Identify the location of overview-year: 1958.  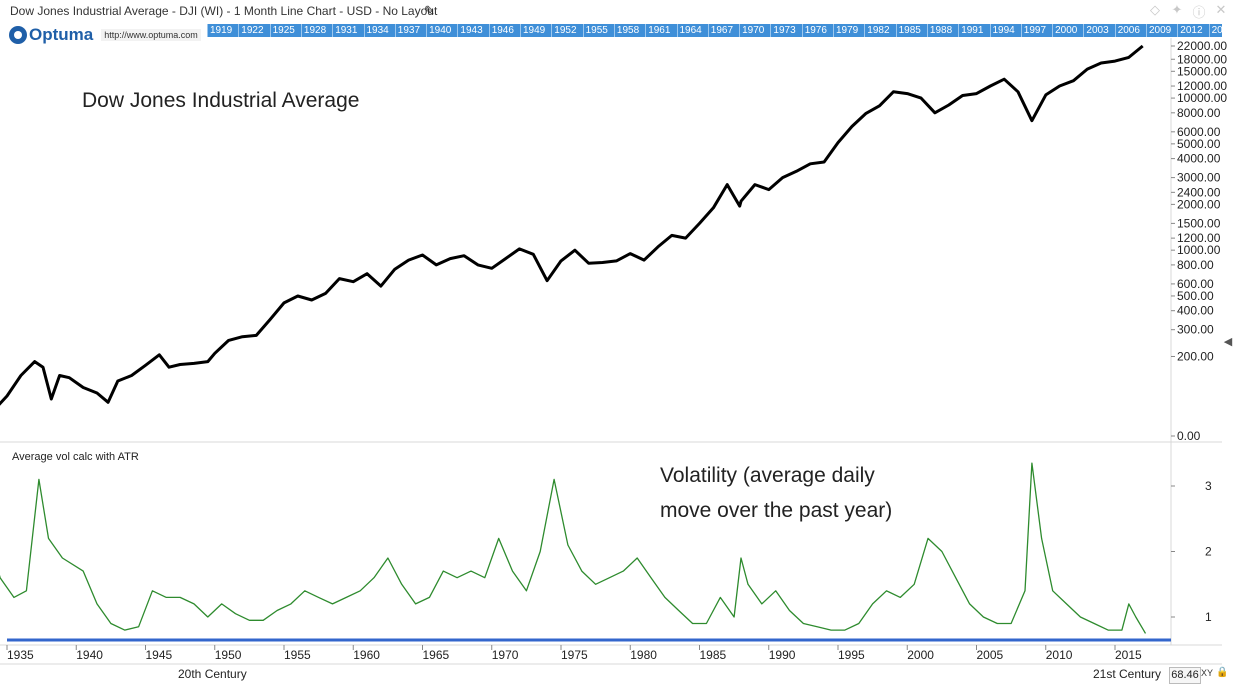
(626, 30).